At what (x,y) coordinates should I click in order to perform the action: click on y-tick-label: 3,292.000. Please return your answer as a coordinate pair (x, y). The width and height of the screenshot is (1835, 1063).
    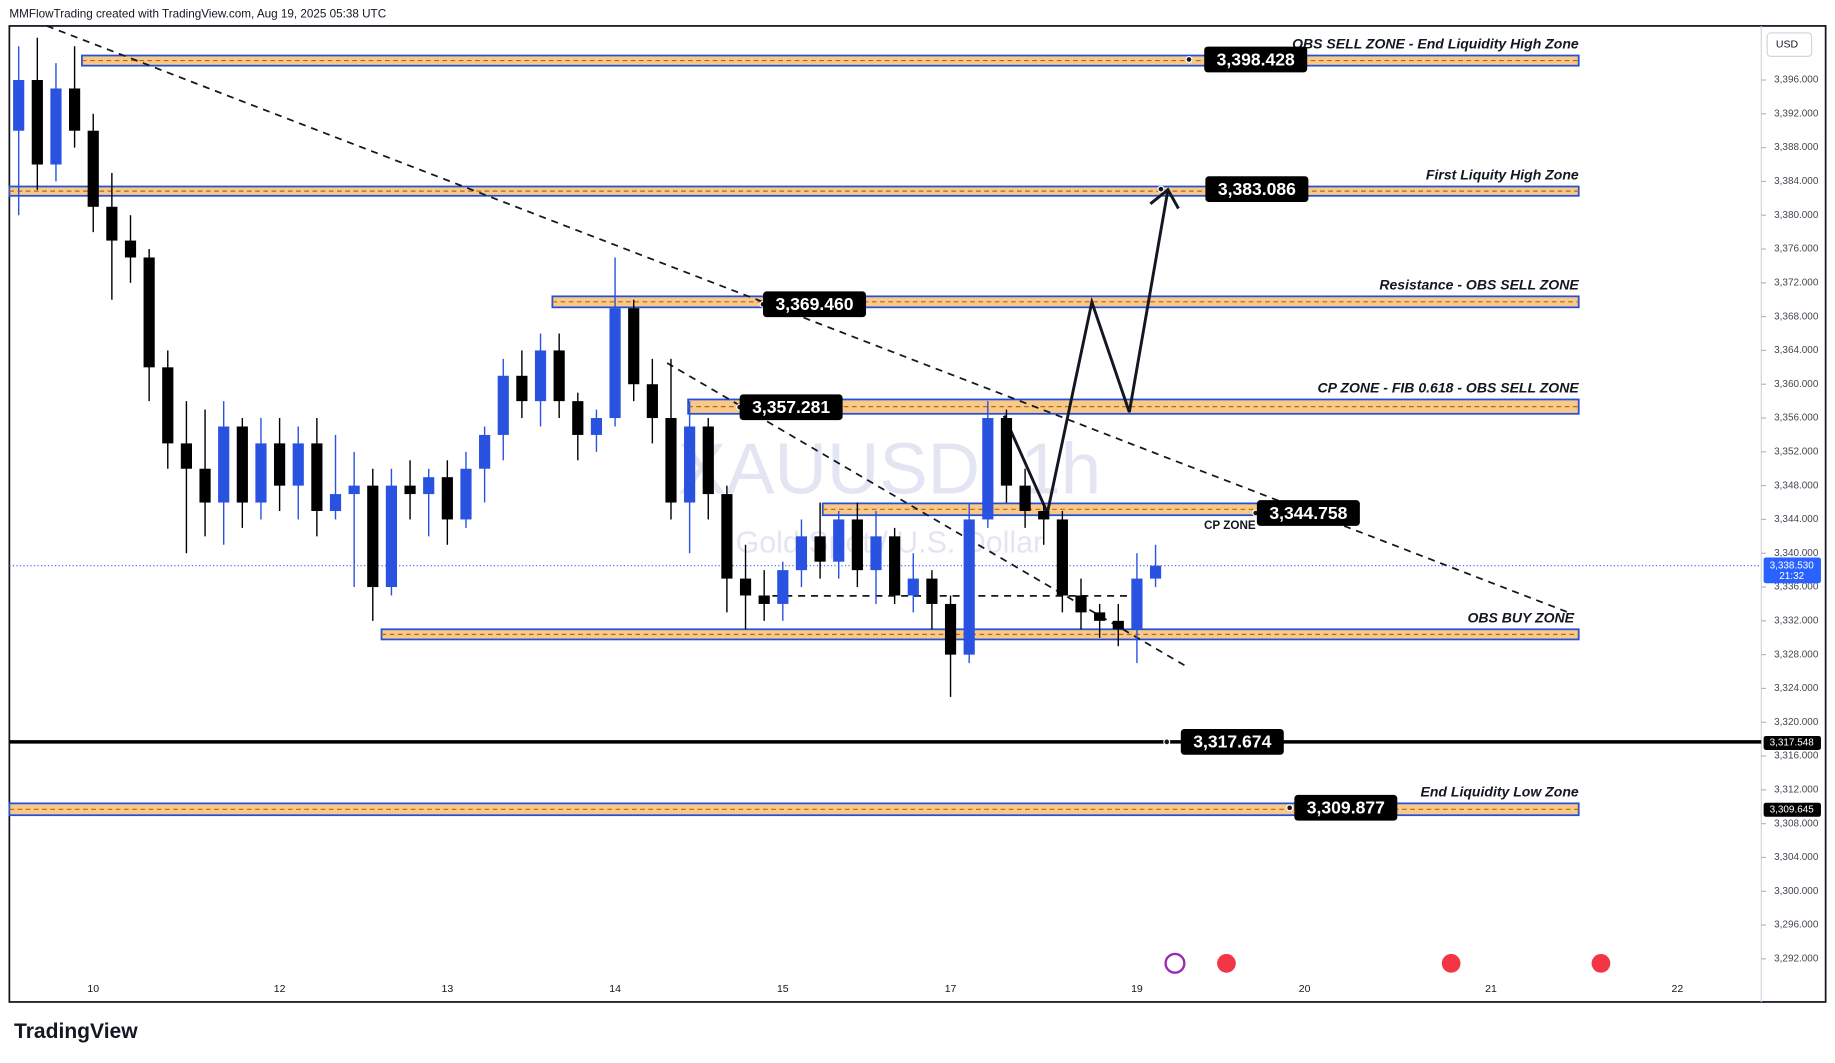
    Looking at the image, I should click on (1796, 958).